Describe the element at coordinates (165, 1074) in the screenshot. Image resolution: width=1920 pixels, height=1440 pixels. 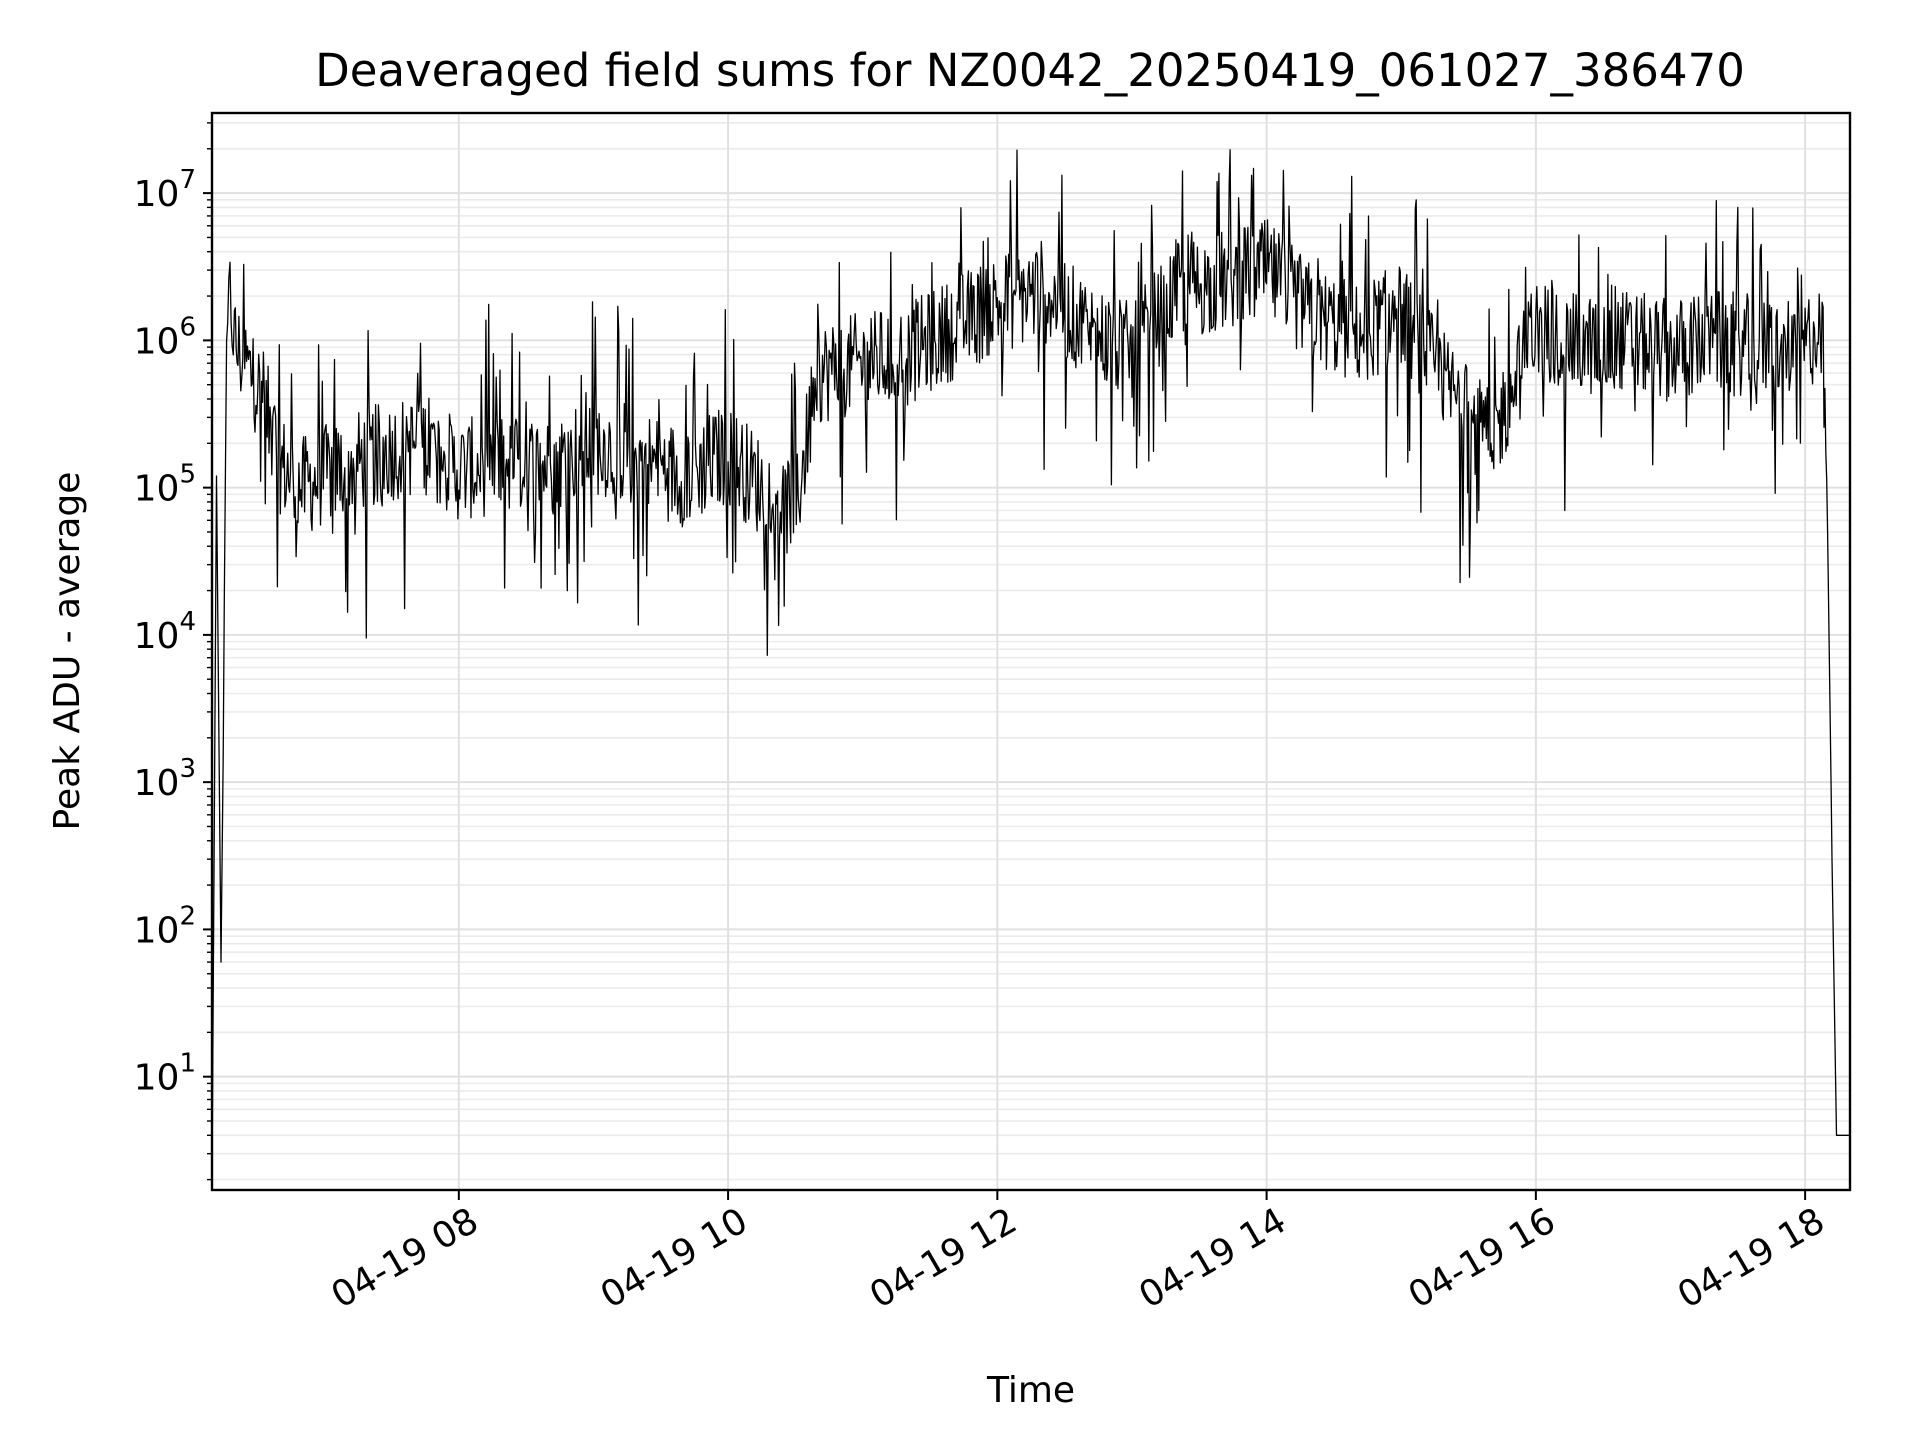
I see `y-tick-label: 10¹` at that location.